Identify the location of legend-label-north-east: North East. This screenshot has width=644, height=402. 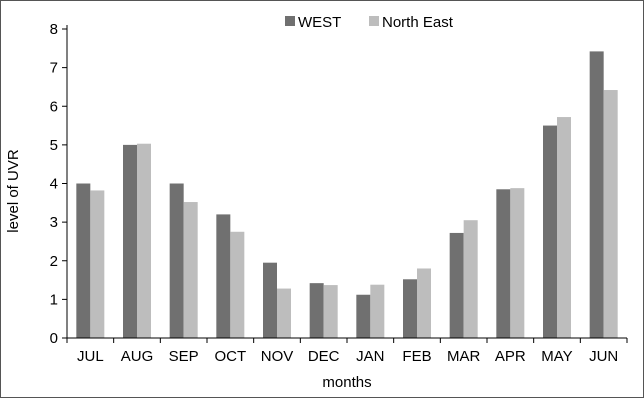
(418, 22).